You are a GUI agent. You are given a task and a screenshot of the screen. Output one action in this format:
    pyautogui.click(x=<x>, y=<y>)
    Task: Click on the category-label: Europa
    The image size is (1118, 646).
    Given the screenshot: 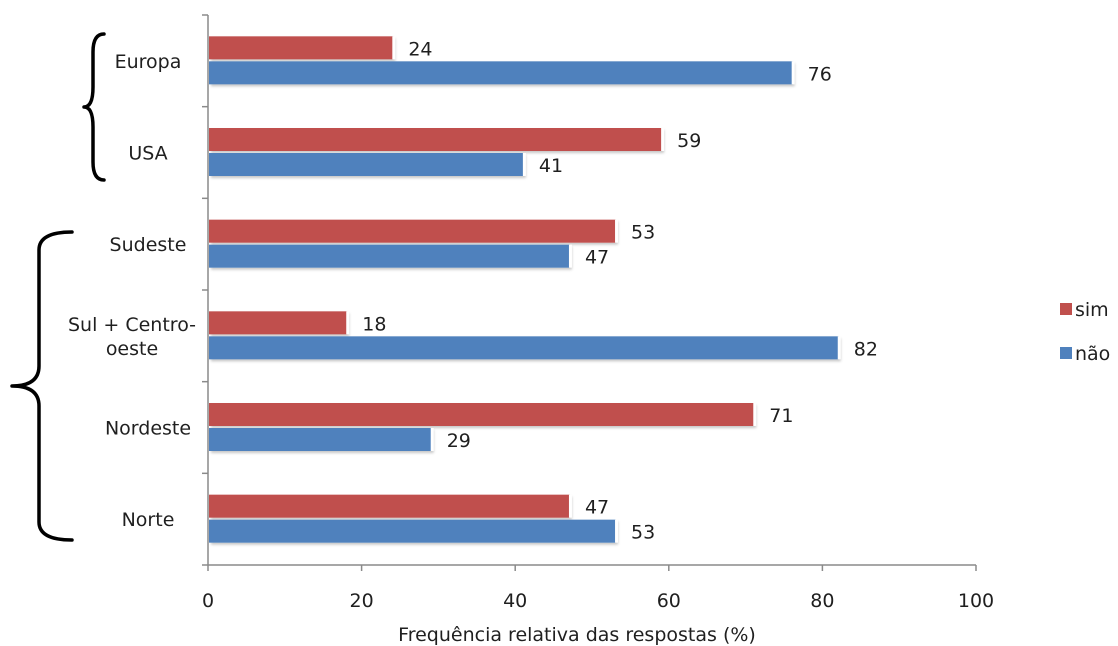 What is the action you would take?
    pyautogui.click(x=148, y=62)
    